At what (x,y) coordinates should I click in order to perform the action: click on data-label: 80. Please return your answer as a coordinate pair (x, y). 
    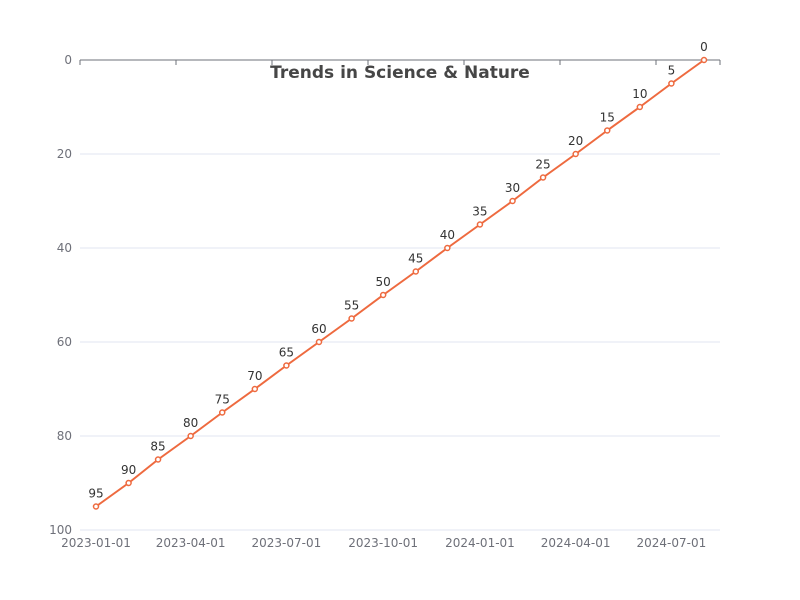
    Looking at the image, I should click on (190, 423).